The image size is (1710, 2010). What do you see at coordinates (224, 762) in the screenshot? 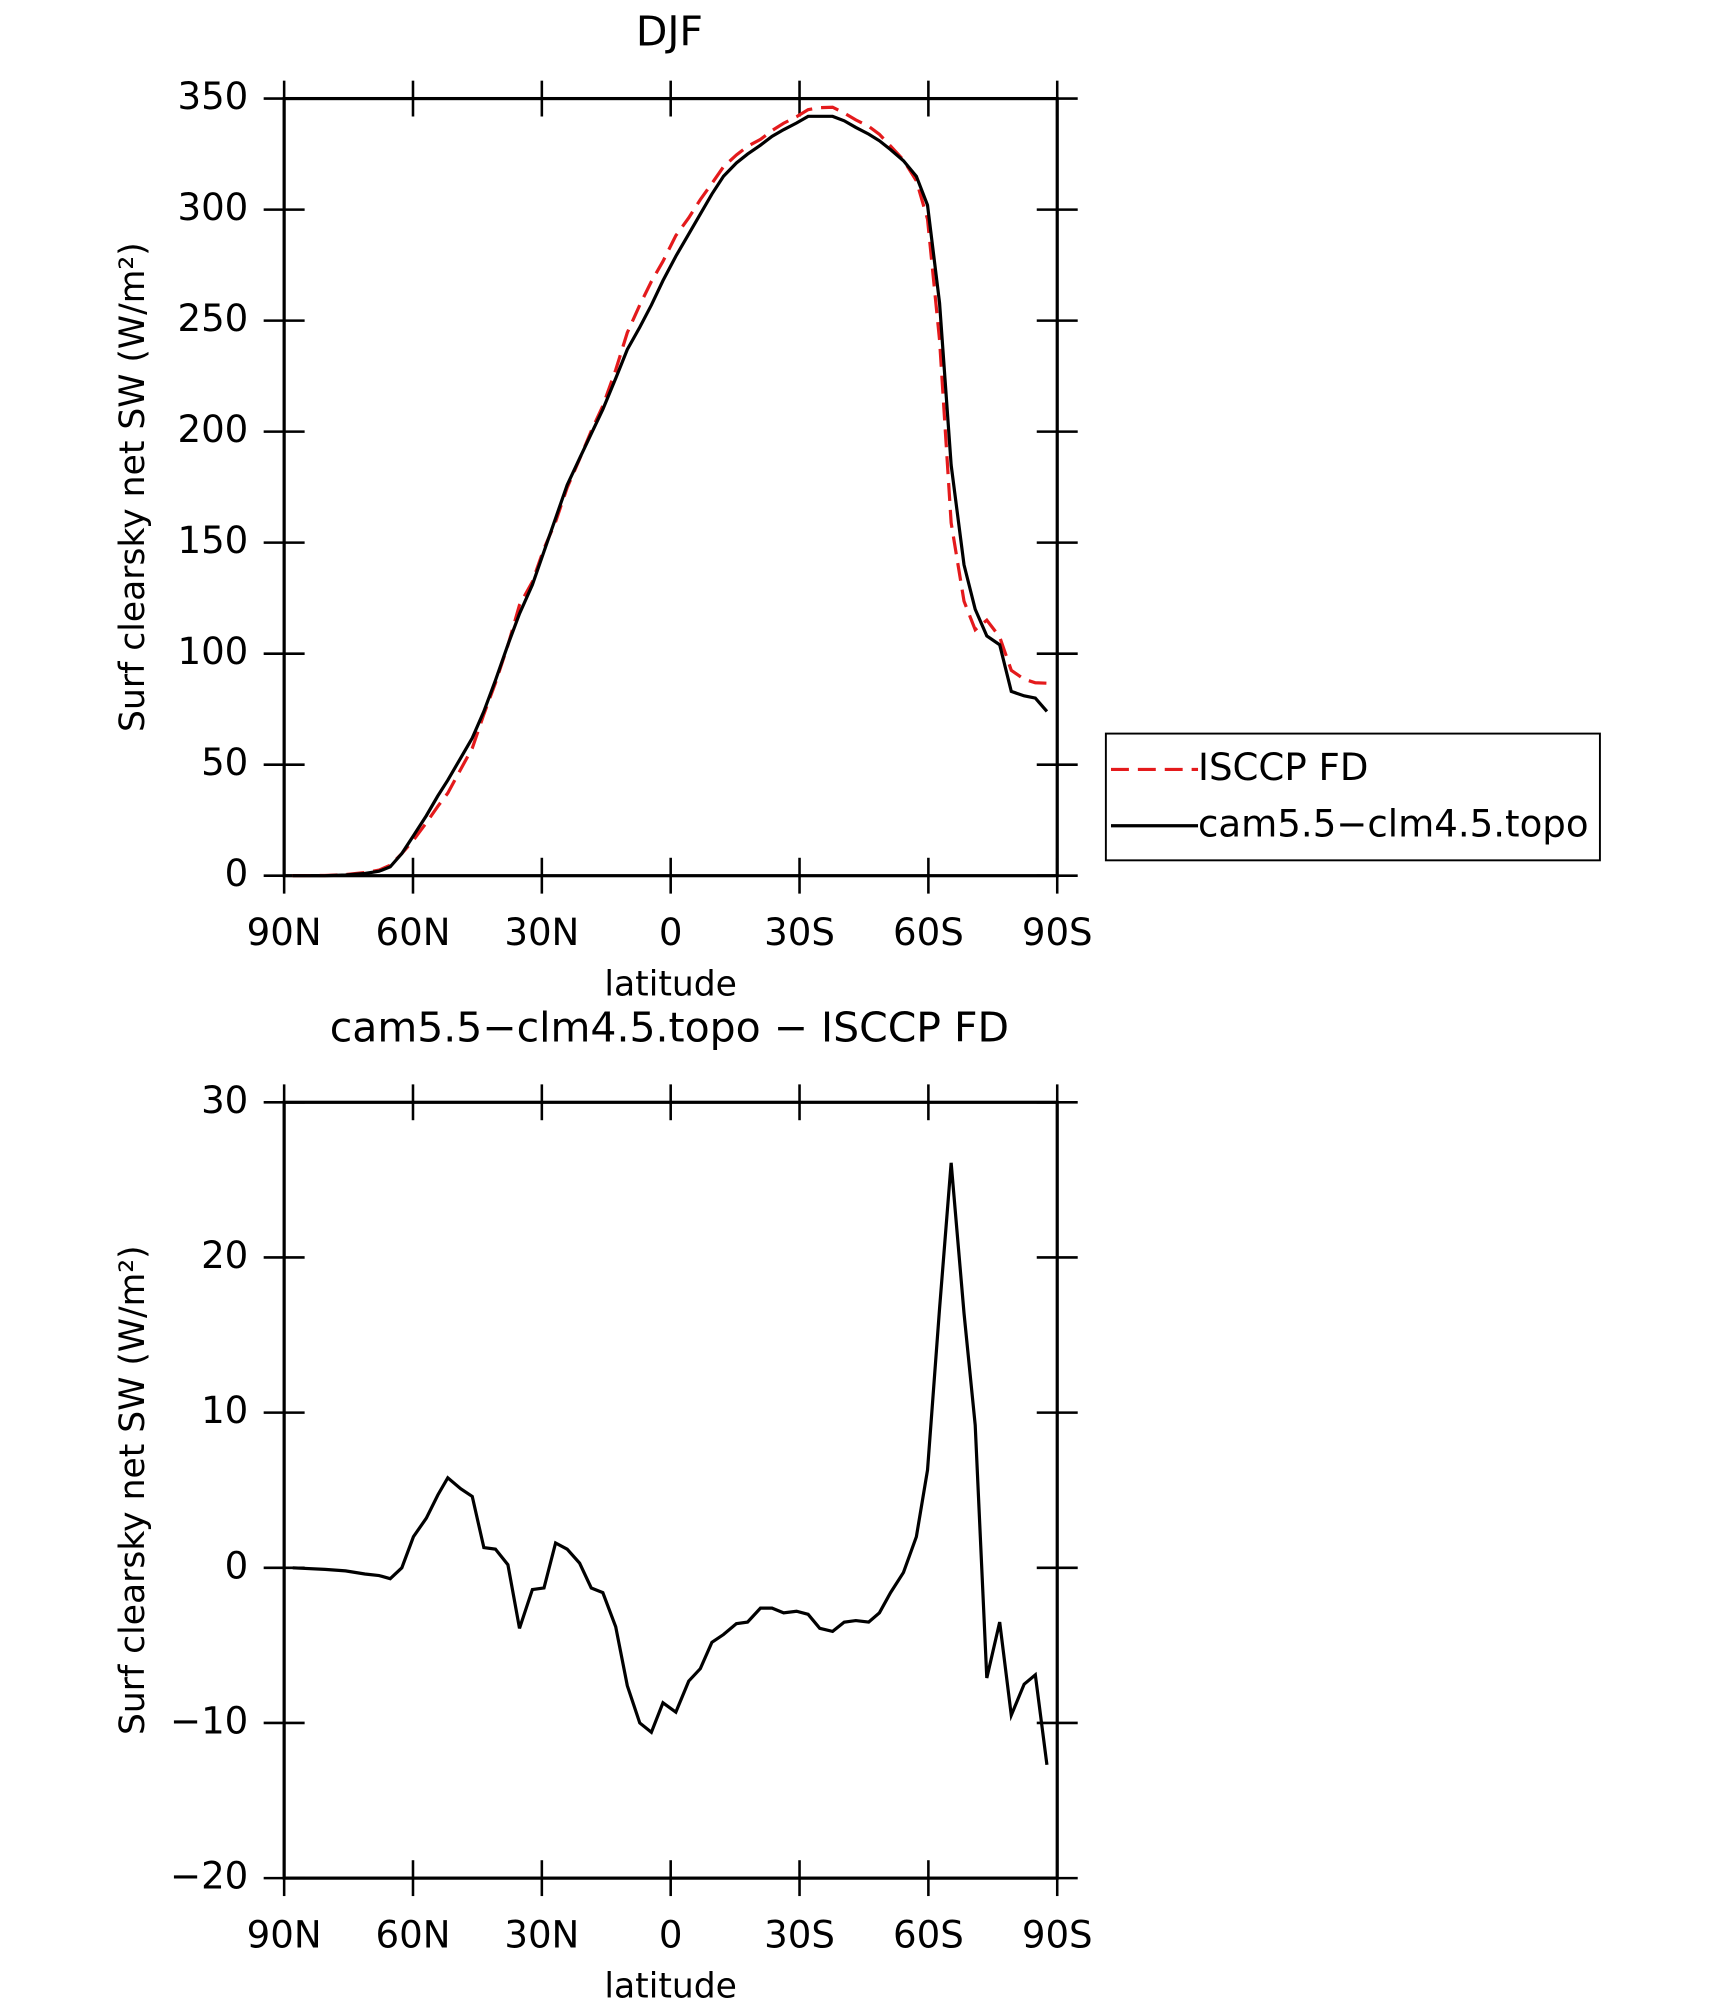
I see `y-tick-label: 50` at bounding box center [224, 762].